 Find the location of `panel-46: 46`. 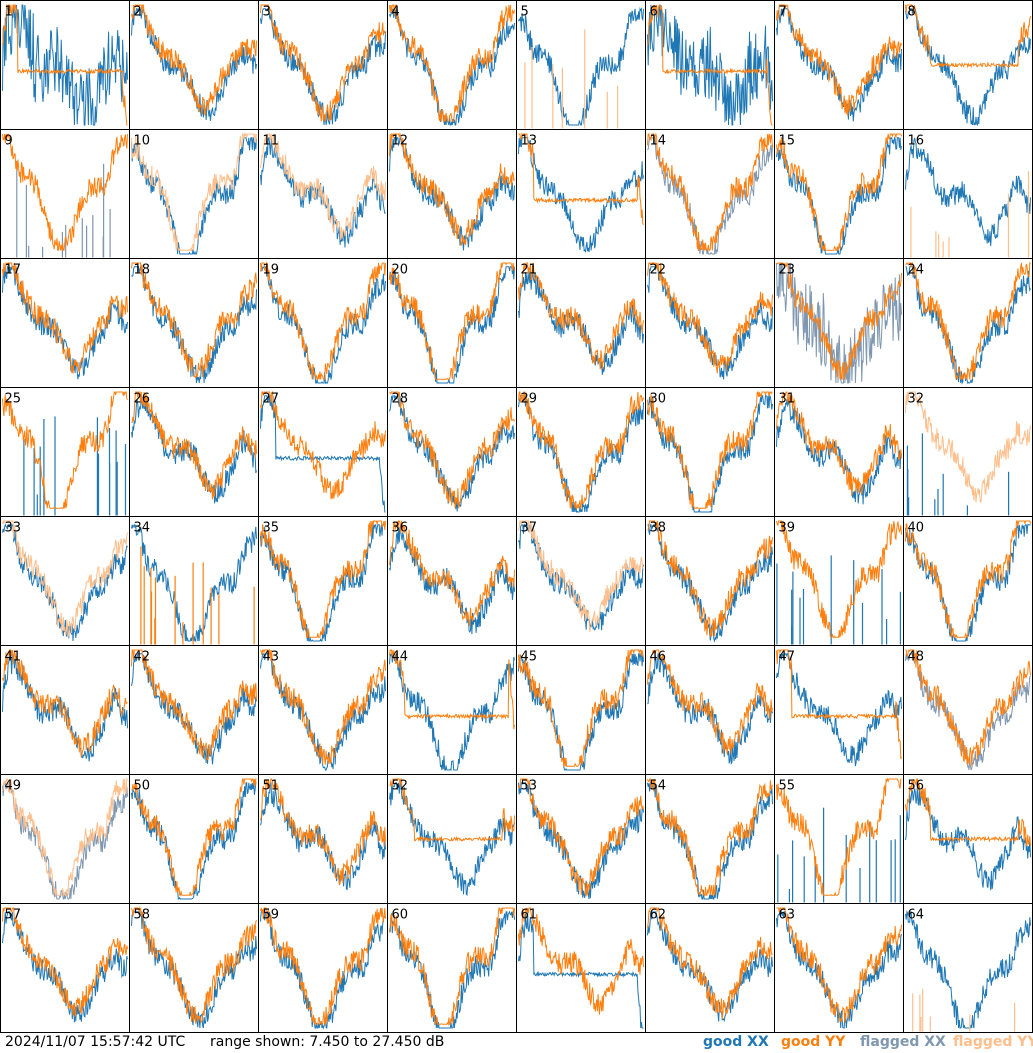

panel-46: 46 is located at coordinates (710, 710).